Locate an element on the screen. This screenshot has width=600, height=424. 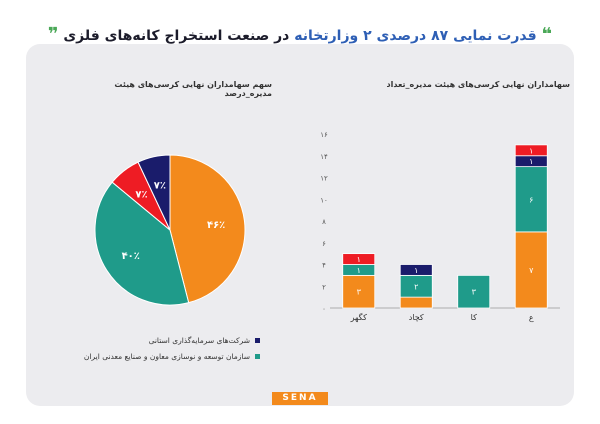
pie-slice-label-2: ۴۰٪ is located at coordinates (131, 256).